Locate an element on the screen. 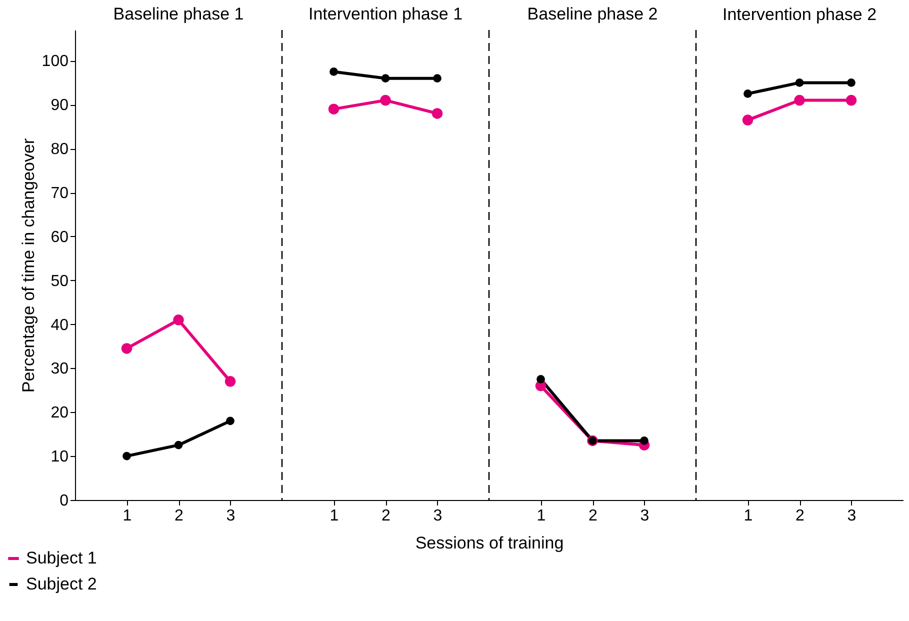 The width and height of the screenshot is (909, 621). y-tick-label: 70 is located at coordinates (59, 193).